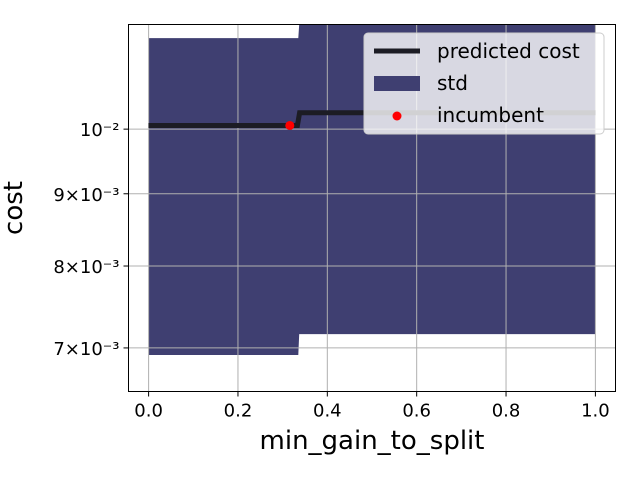 This screenshot has width=640, height=480. Describe the element at coordinates (86, 195) in the screenshot. I see `y-tick-label: 9×10⁻³` at that location.